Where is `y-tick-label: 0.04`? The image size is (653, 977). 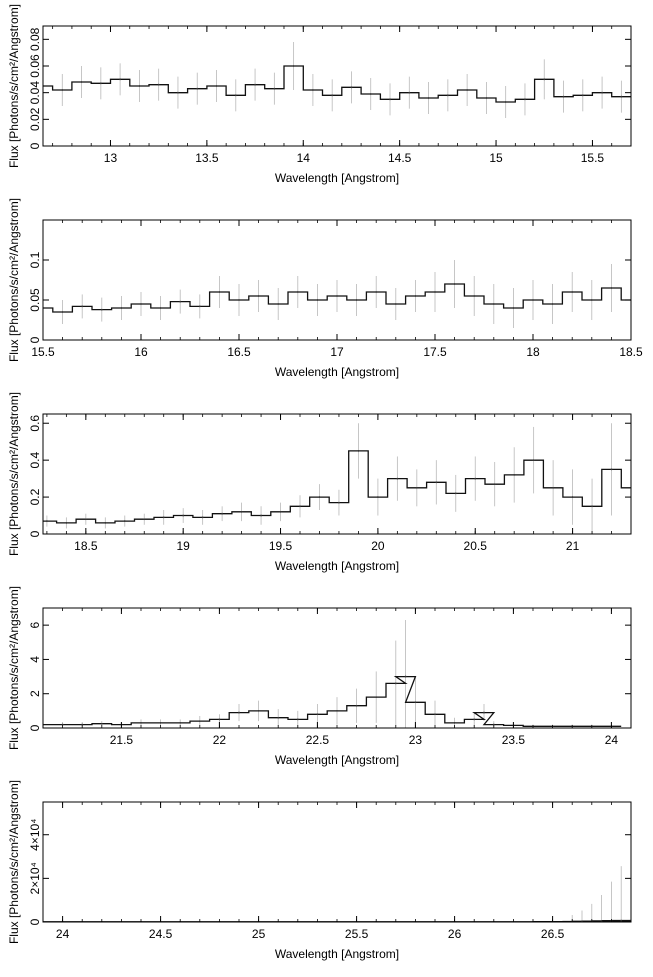
y-tick-label: 0.04 is located at coordinates (35, 93).